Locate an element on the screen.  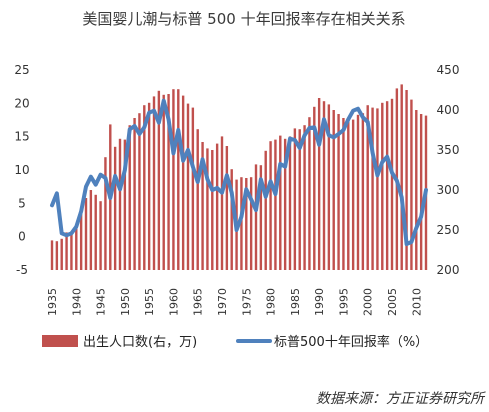
left-tick-label: 5 is located at coordinates (22, 203).